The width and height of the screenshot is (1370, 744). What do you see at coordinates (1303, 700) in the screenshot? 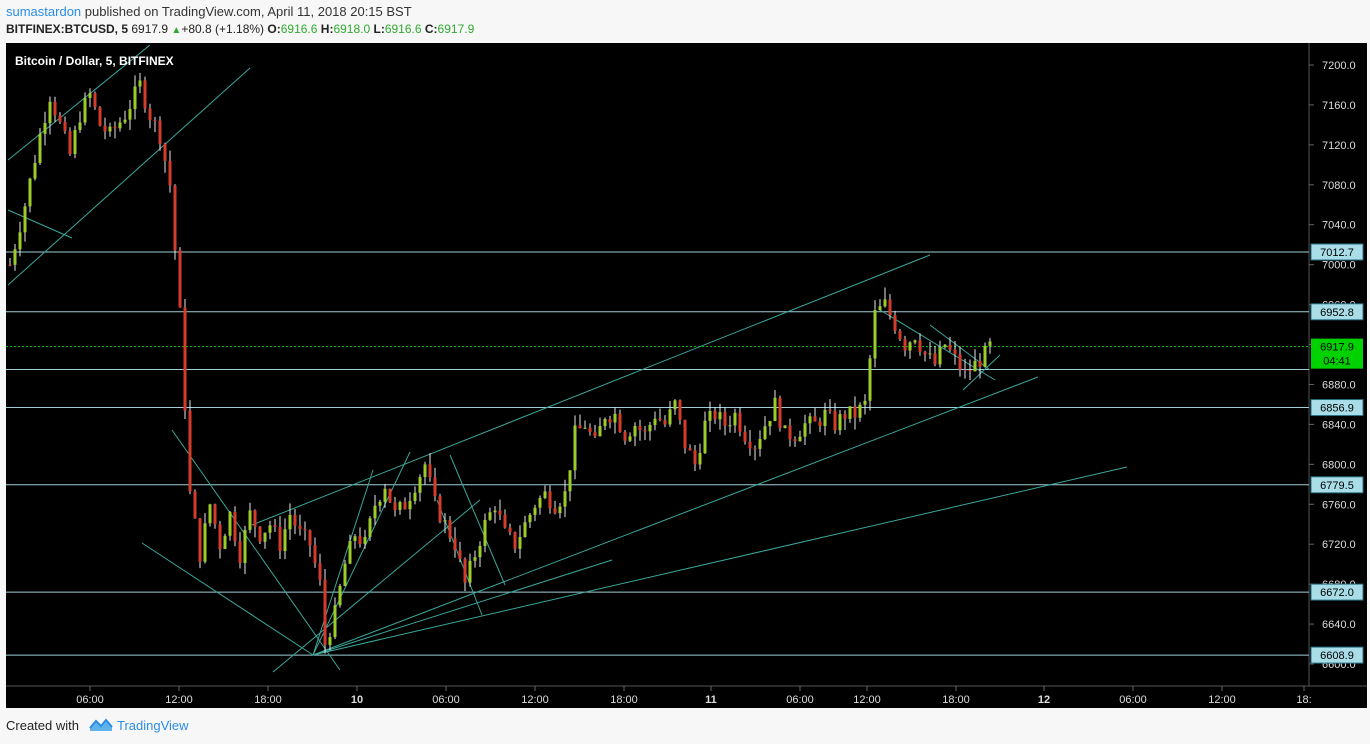
I see `x-tick-label: 18:` at bounding box center [1303, 700].